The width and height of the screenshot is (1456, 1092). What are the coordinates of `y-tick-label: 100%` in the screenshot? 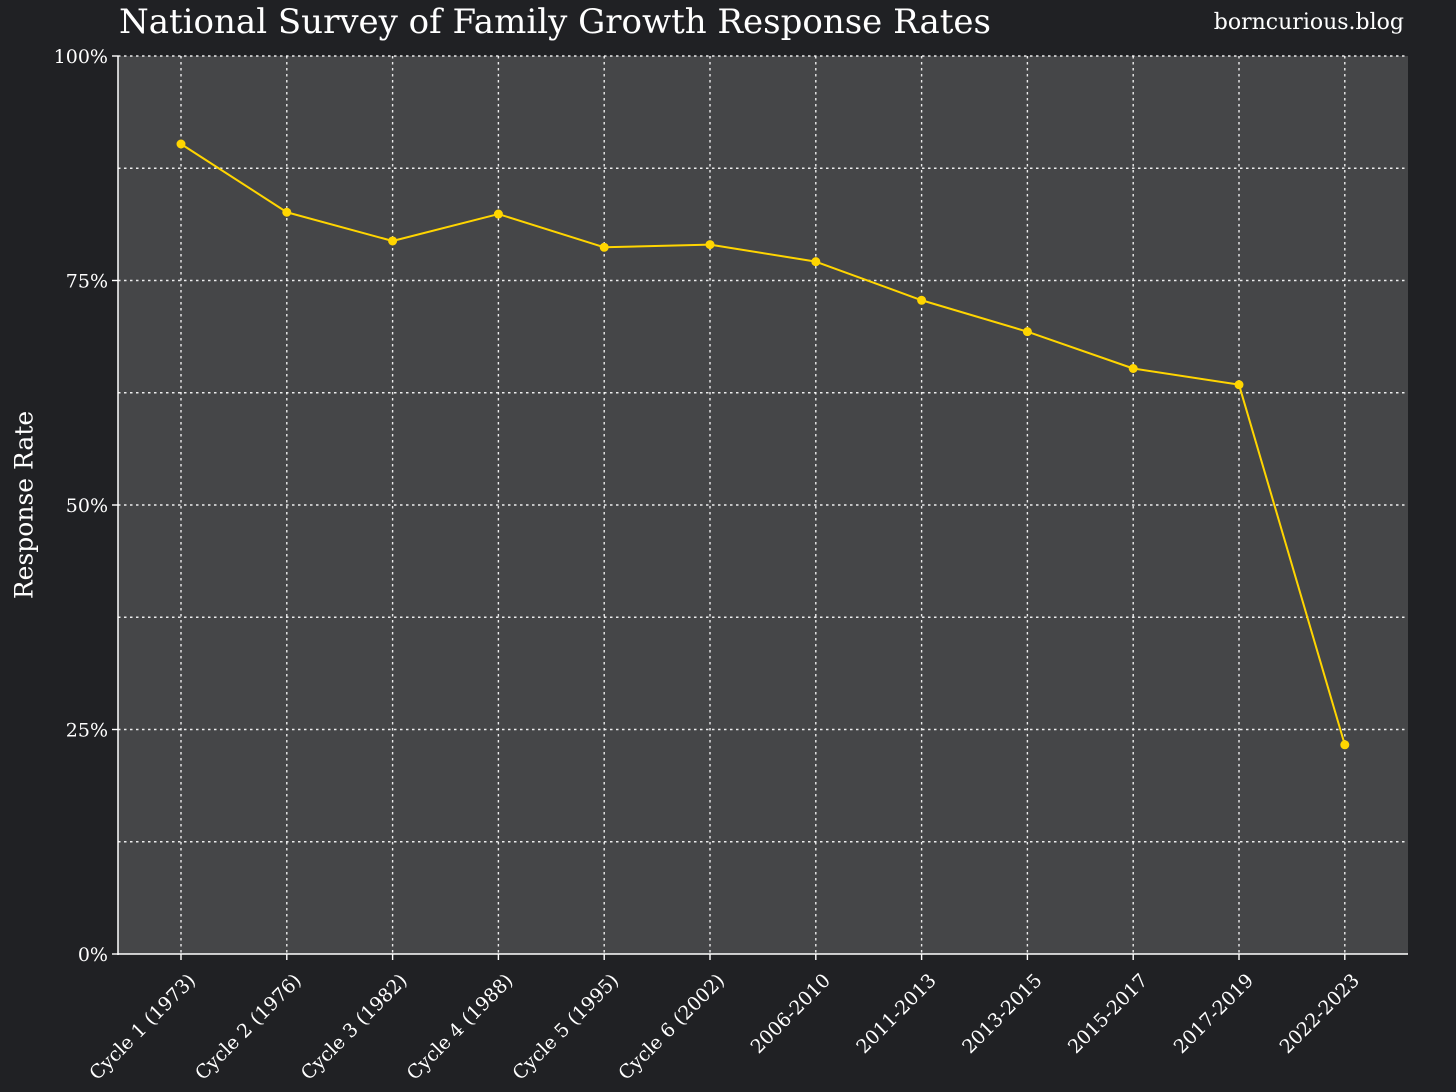 It's located at (81, 57).